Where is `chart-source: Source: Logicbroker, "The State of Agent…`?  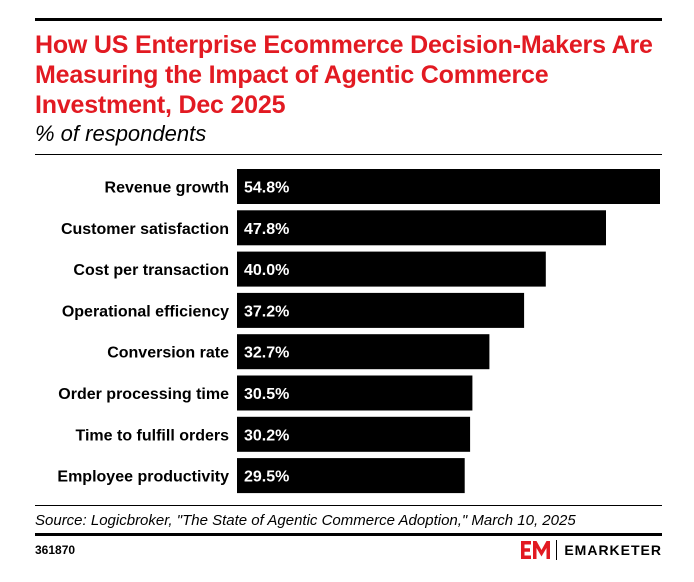
chart-source: Source: Logicbroker, "The State of Agent… is located at coordinates (305, 520).